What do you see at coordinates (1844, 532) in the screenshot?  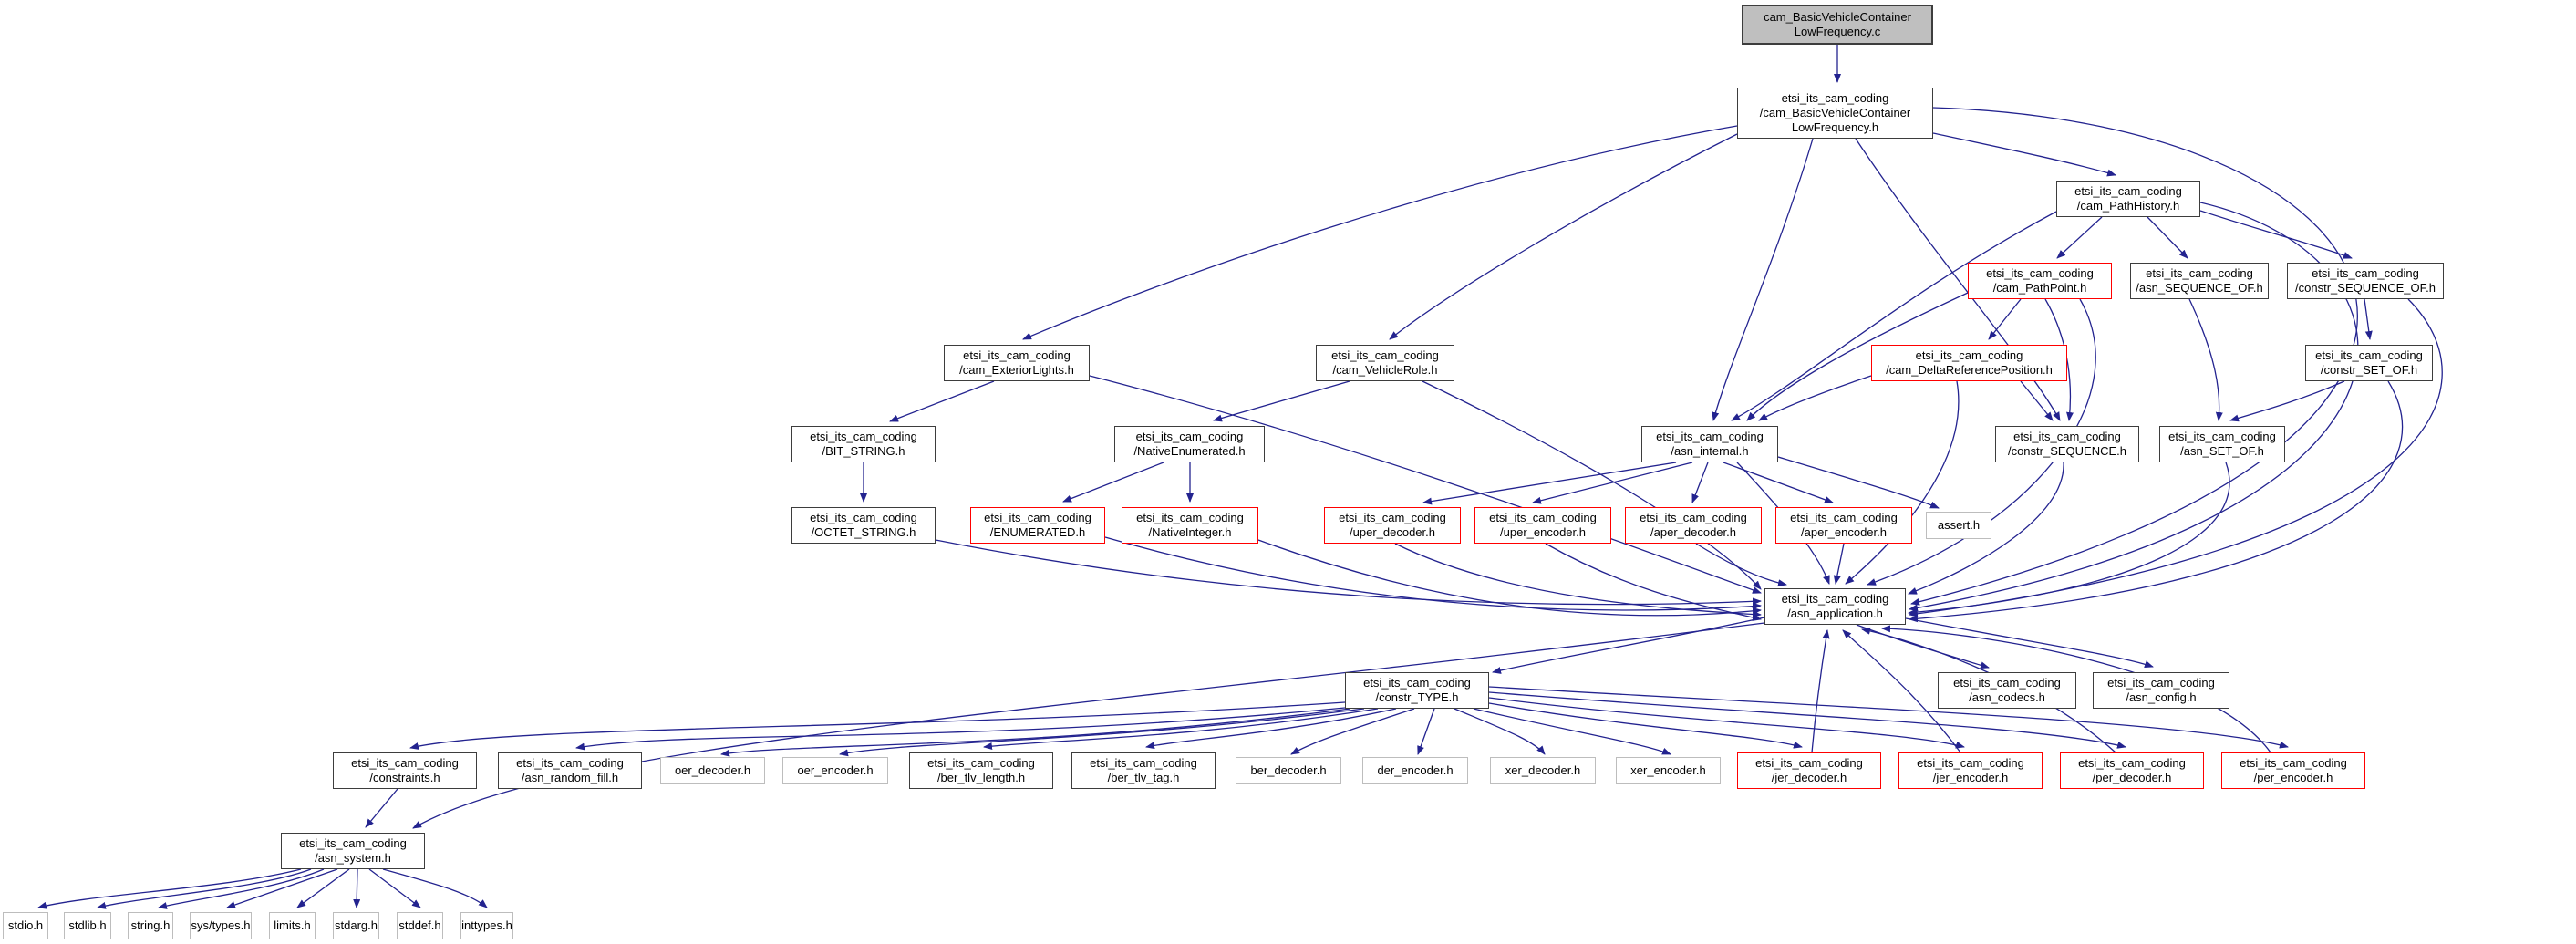 I see `node-label-line: /aper_encoder.h` at bounding box center [1844, 532].